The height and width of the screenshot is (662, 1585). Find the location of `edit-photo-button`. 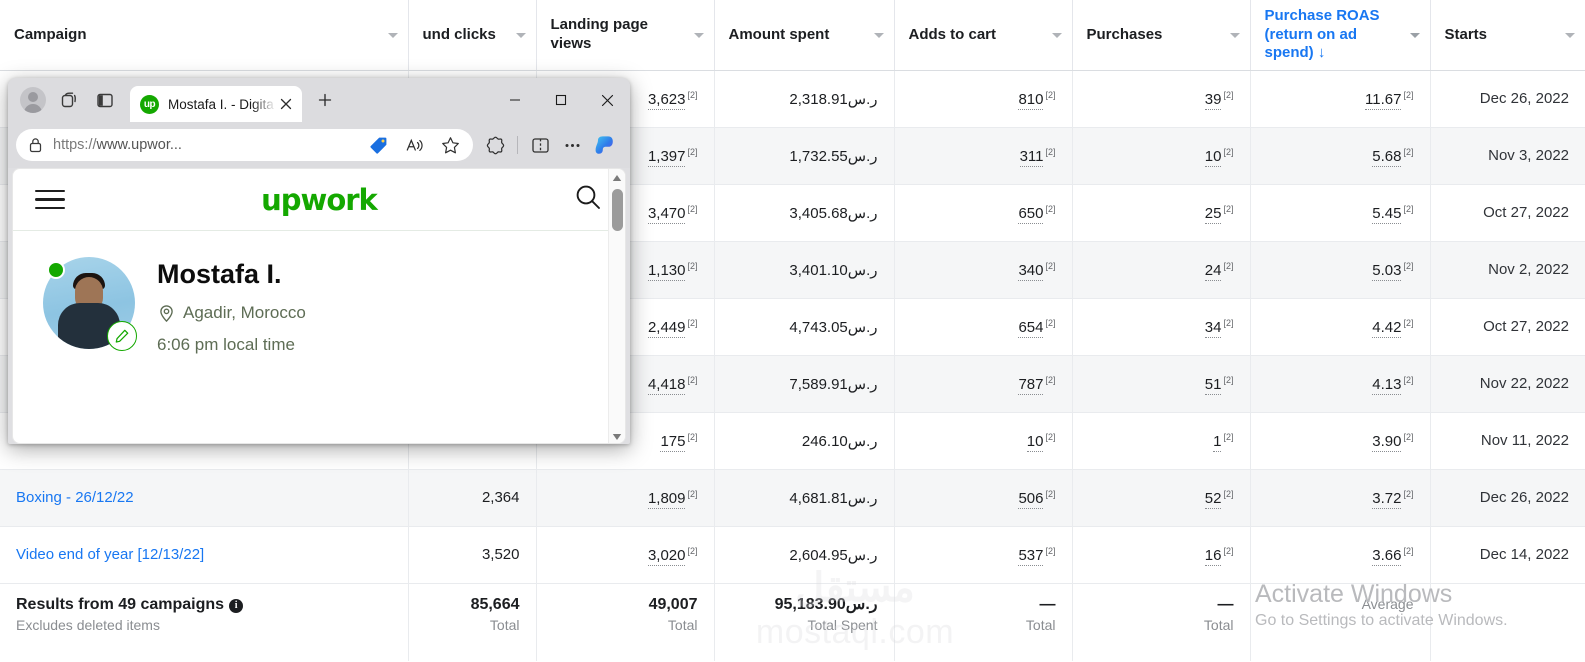

edit-photo-button is located at coordinates (122, 336).